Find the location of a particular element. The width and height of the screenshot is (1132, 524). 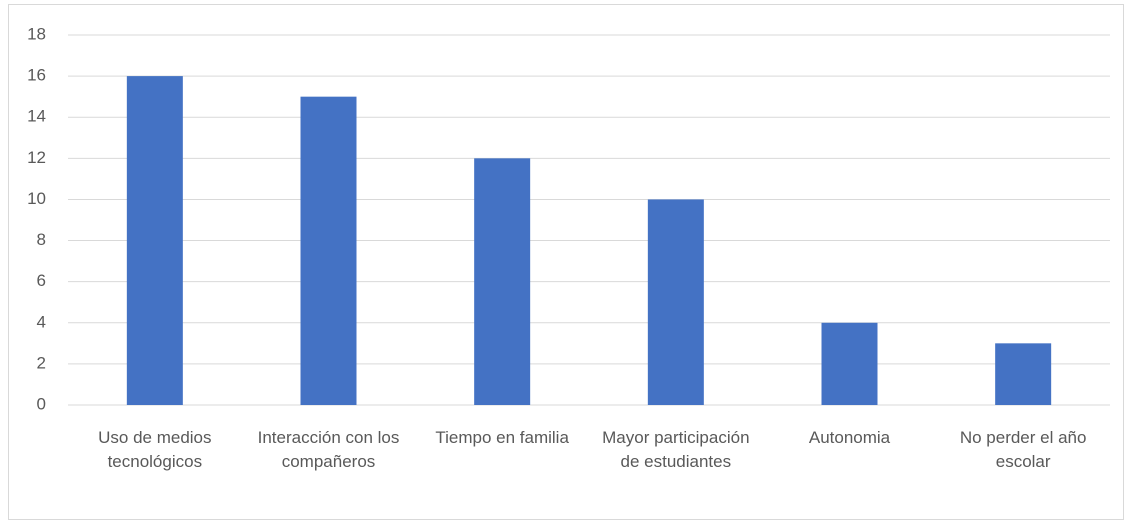

y-tick-label: 0 is located at coordinates (41, 403).